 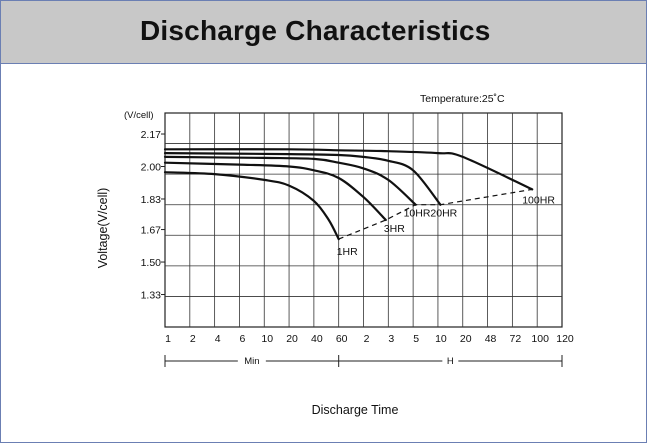 I want to click on y-axis-title: Voltage(V/cell), so click(x=103, y=228).